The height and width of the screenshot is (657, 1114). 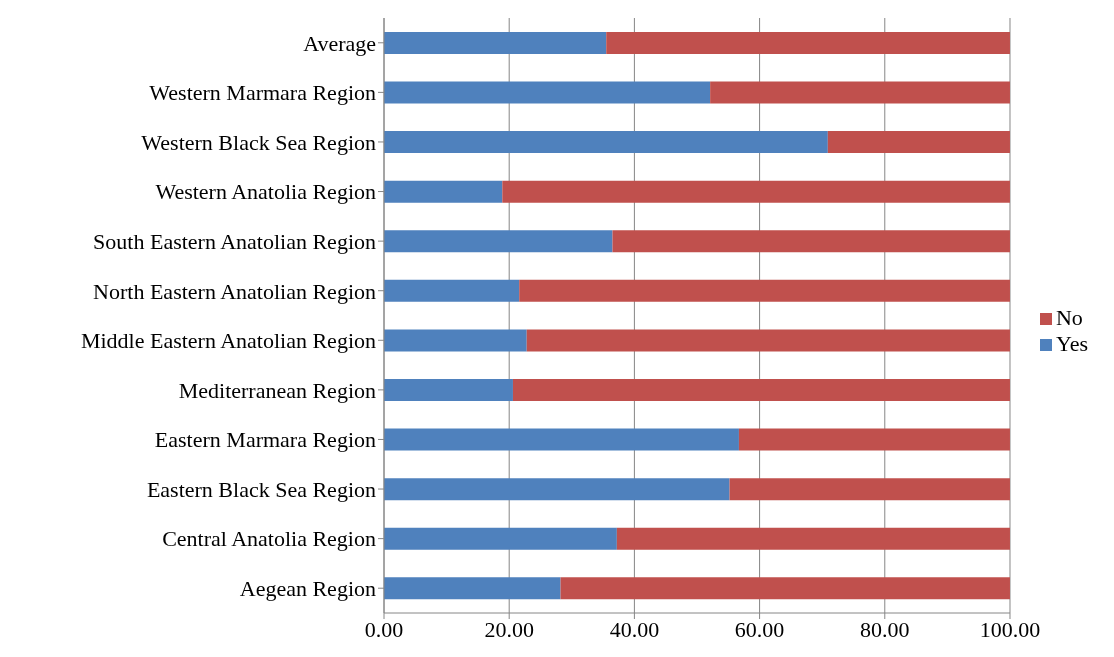 I want to click on y-tick-label: North Eastern Anatolian Region, so click(x=234, y=291).